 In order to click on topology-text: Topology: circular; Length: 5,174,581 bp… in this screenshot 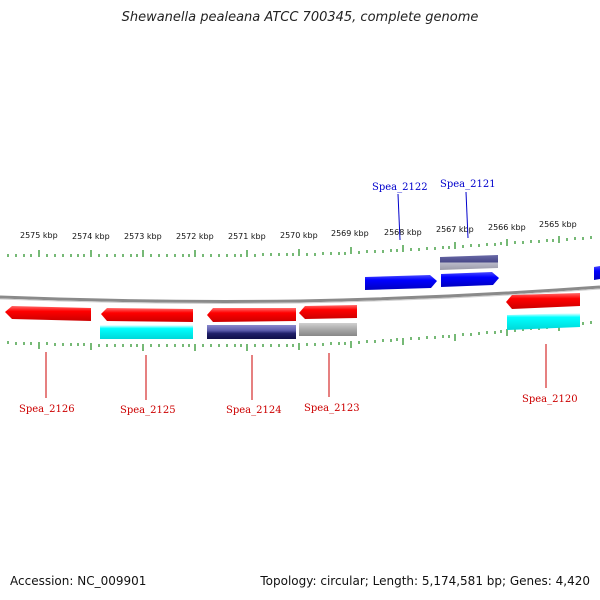, I will do `click(425, 581)`.